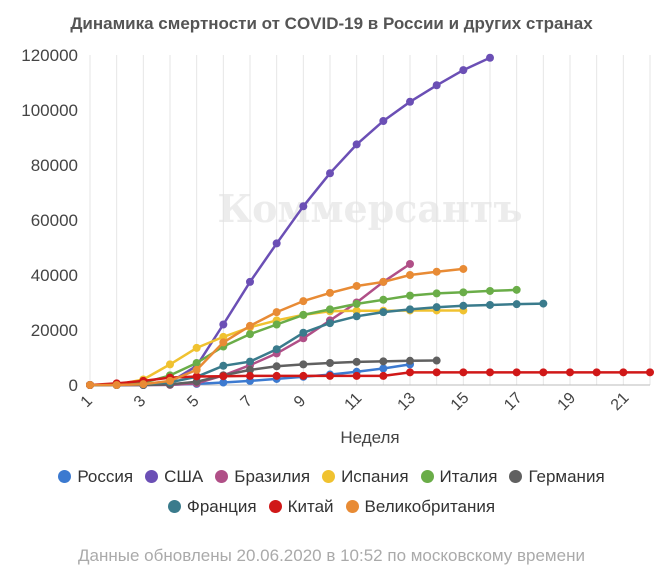  What do you see at coordinates (620, 401) in the screenshot?
I see `x-tick-label: 21` at bounding box center [620, 401].